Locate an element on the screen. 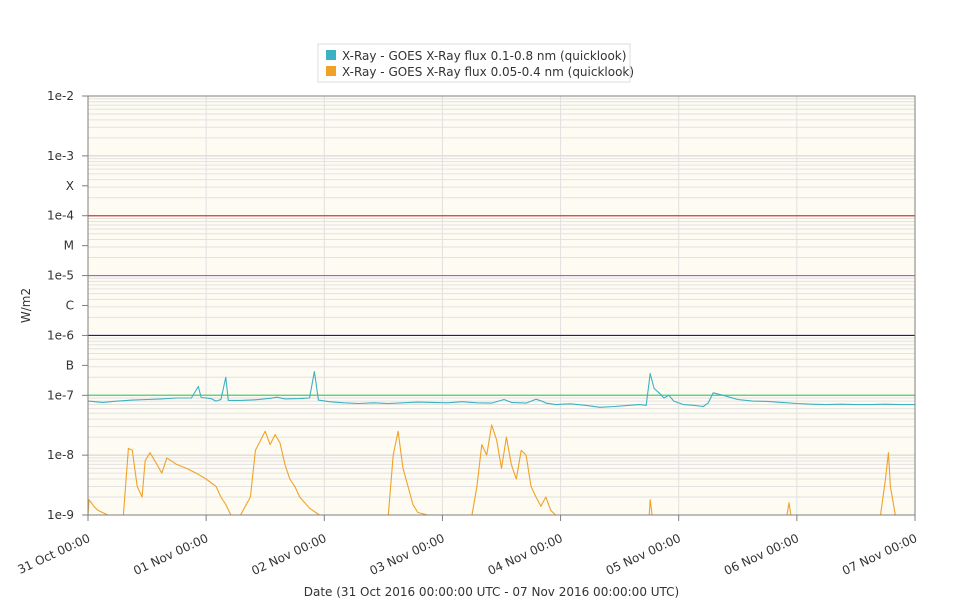  x-tick-label: 01 Nov 00:00 is located at coordinates (170, 554).